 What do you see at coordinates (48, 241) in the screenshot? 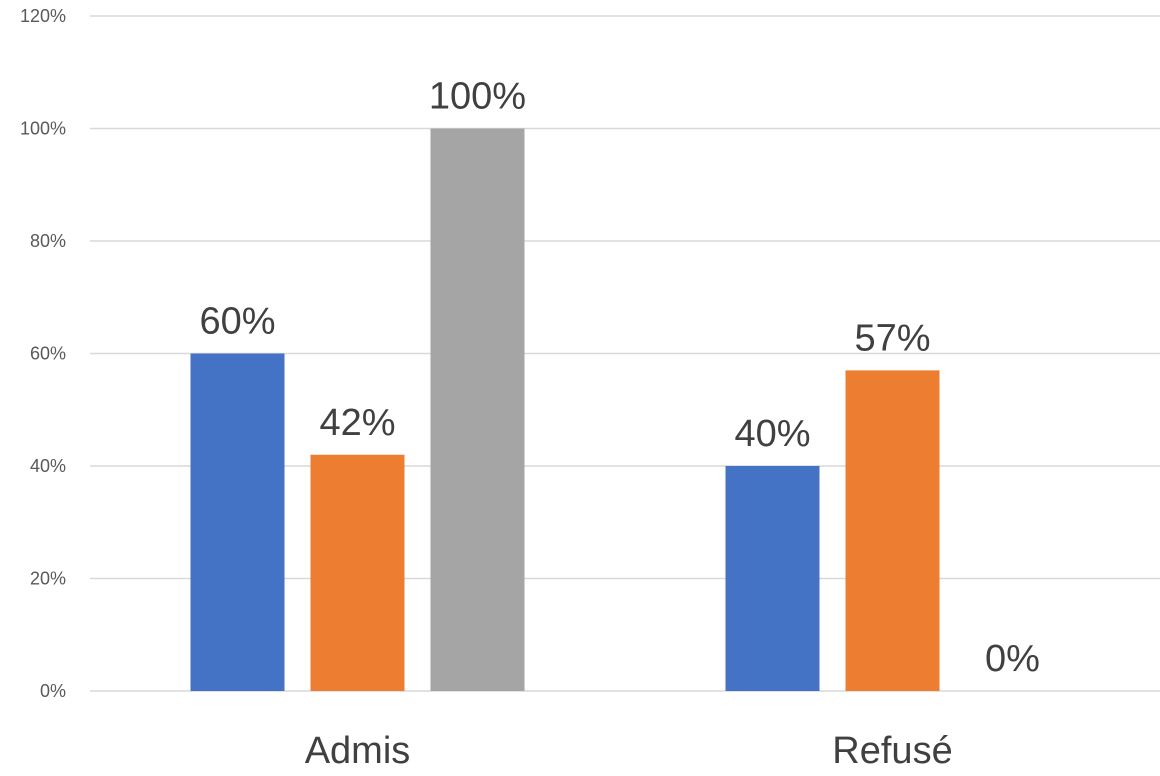
I see `y-tick-label: 80%` at bounding box center [48, 241].